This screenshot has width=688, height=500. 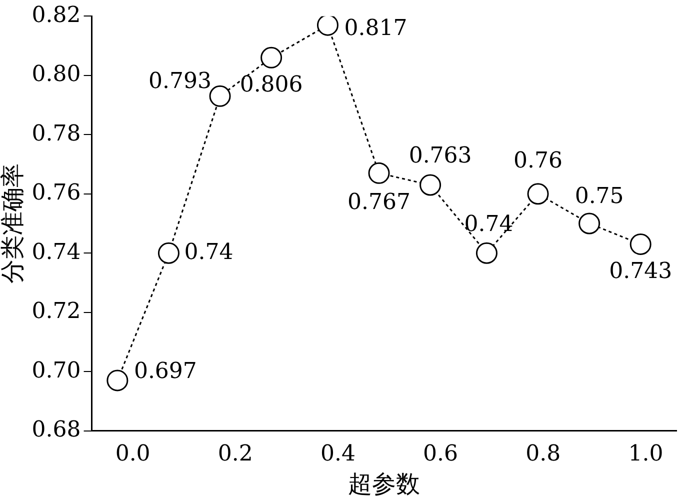 What do you see at coordinates (271, 85) in the screenshot?
I see `data-label: 0.806` at bounding box center [271, 85].